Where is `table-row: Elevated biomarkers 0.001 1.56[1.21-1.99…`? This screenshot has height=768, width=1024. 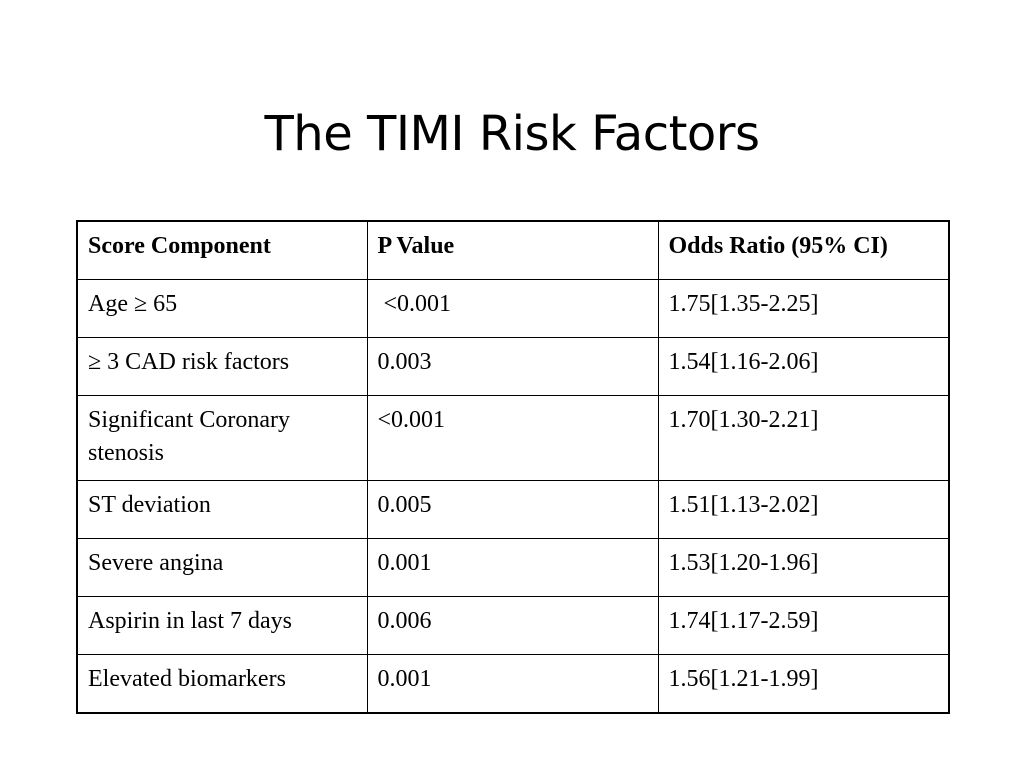 table-row: Elevated biomarkers 0.001 1.56[1.21-1.99… is located at coordinates (513, 684).